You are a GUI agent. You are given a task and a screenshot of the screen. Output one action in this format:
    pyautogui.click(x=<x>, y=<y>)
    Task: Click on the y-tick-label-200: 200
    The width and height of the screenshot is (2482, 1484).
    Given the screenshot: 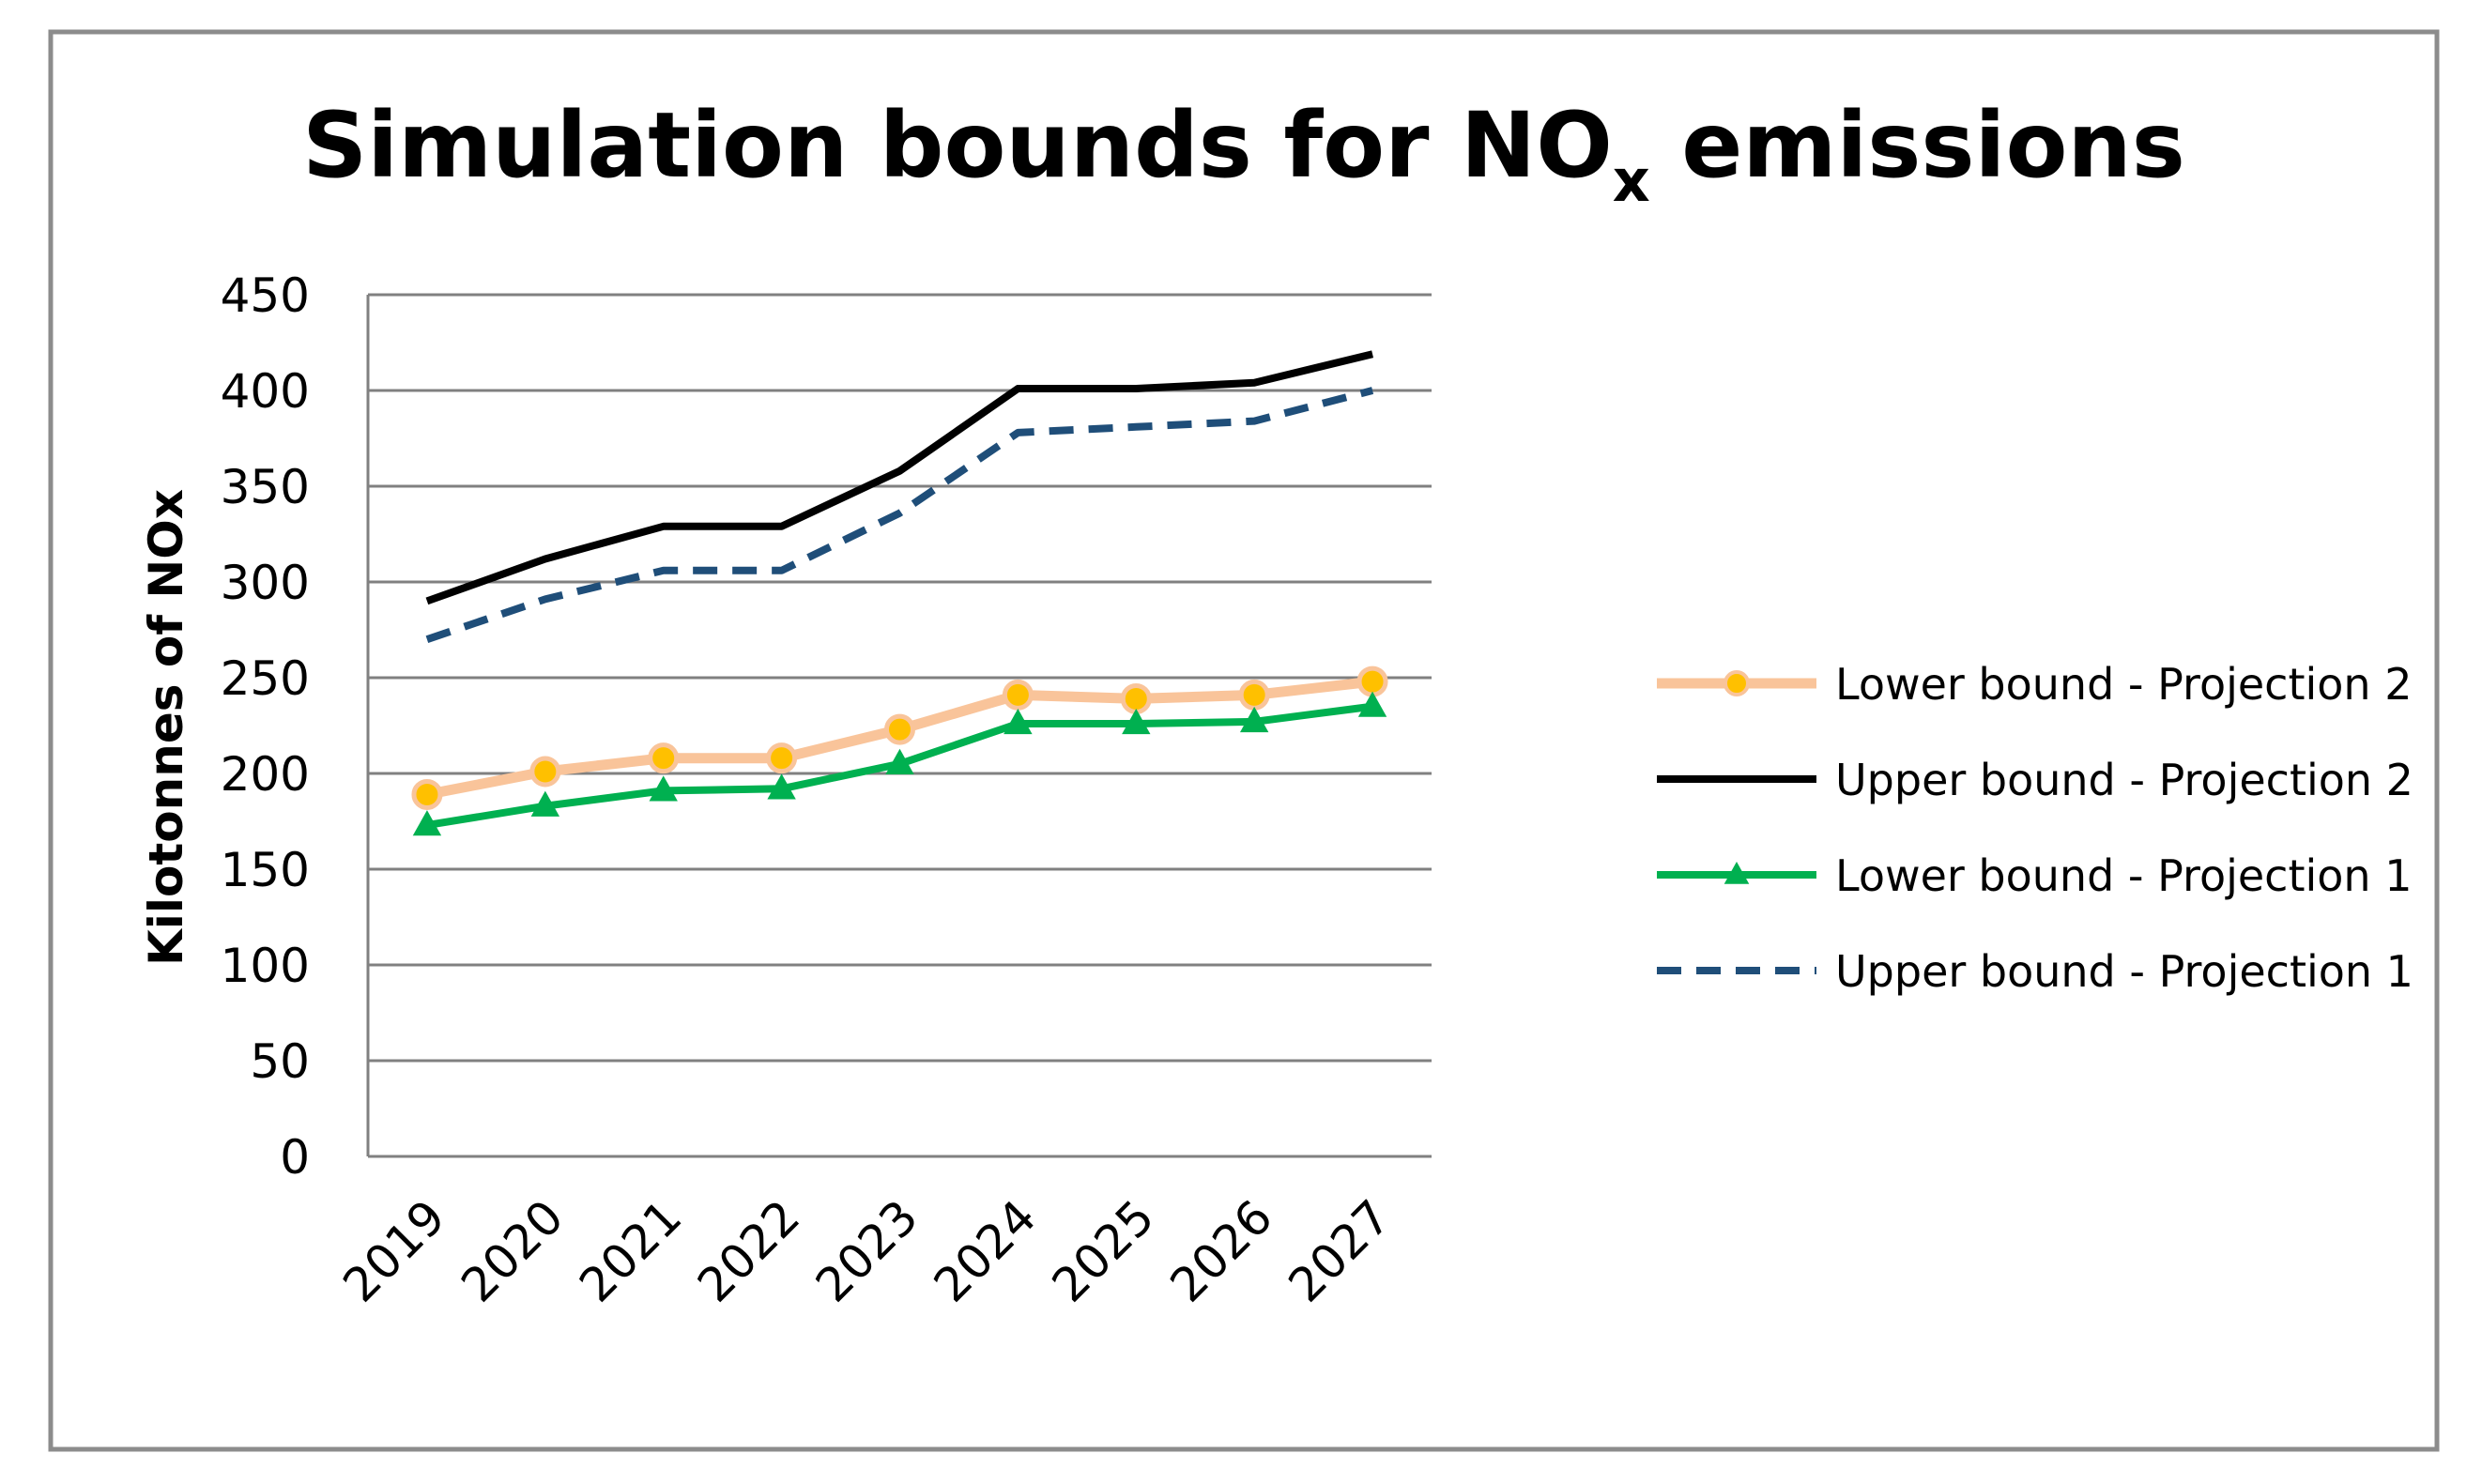 What is the action you would take?
    pyautogui.click(x=265, y=774)
    